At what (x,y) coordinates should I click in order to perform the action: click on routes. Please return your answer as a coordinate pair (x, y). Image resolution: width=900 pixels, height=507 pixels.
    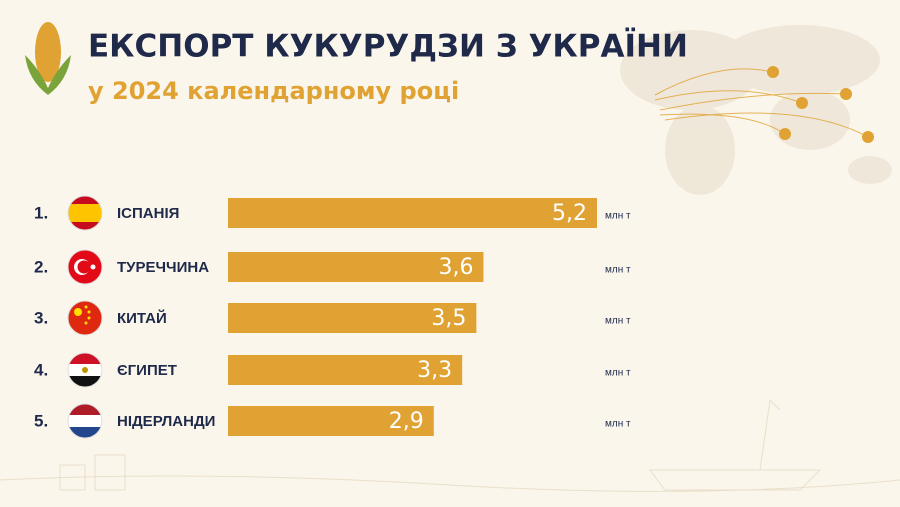
    Looking at the image, I should click on (761, 103).